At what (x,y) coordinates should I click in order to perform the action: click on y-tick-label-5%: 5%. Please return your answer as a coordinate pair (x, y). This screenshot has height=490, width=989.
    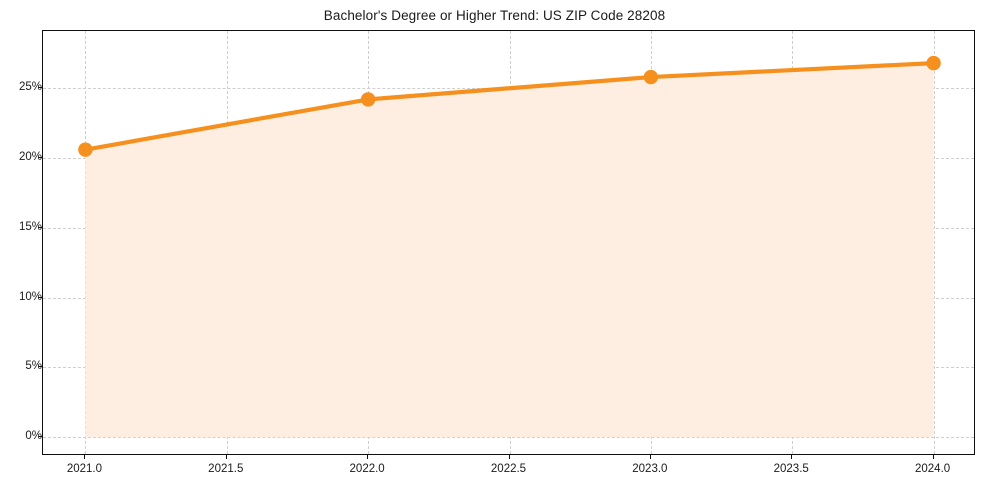
    Looking at the image, I should click on (33, 366).